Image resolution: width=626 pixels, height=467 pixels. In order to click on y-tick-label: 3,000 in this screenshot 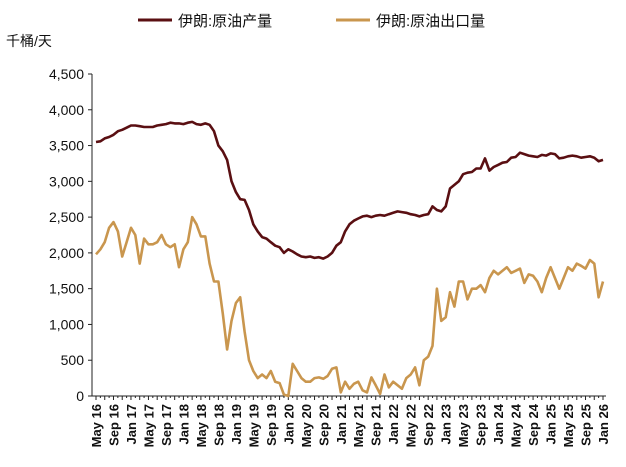, I will do `click(66, 181)`.